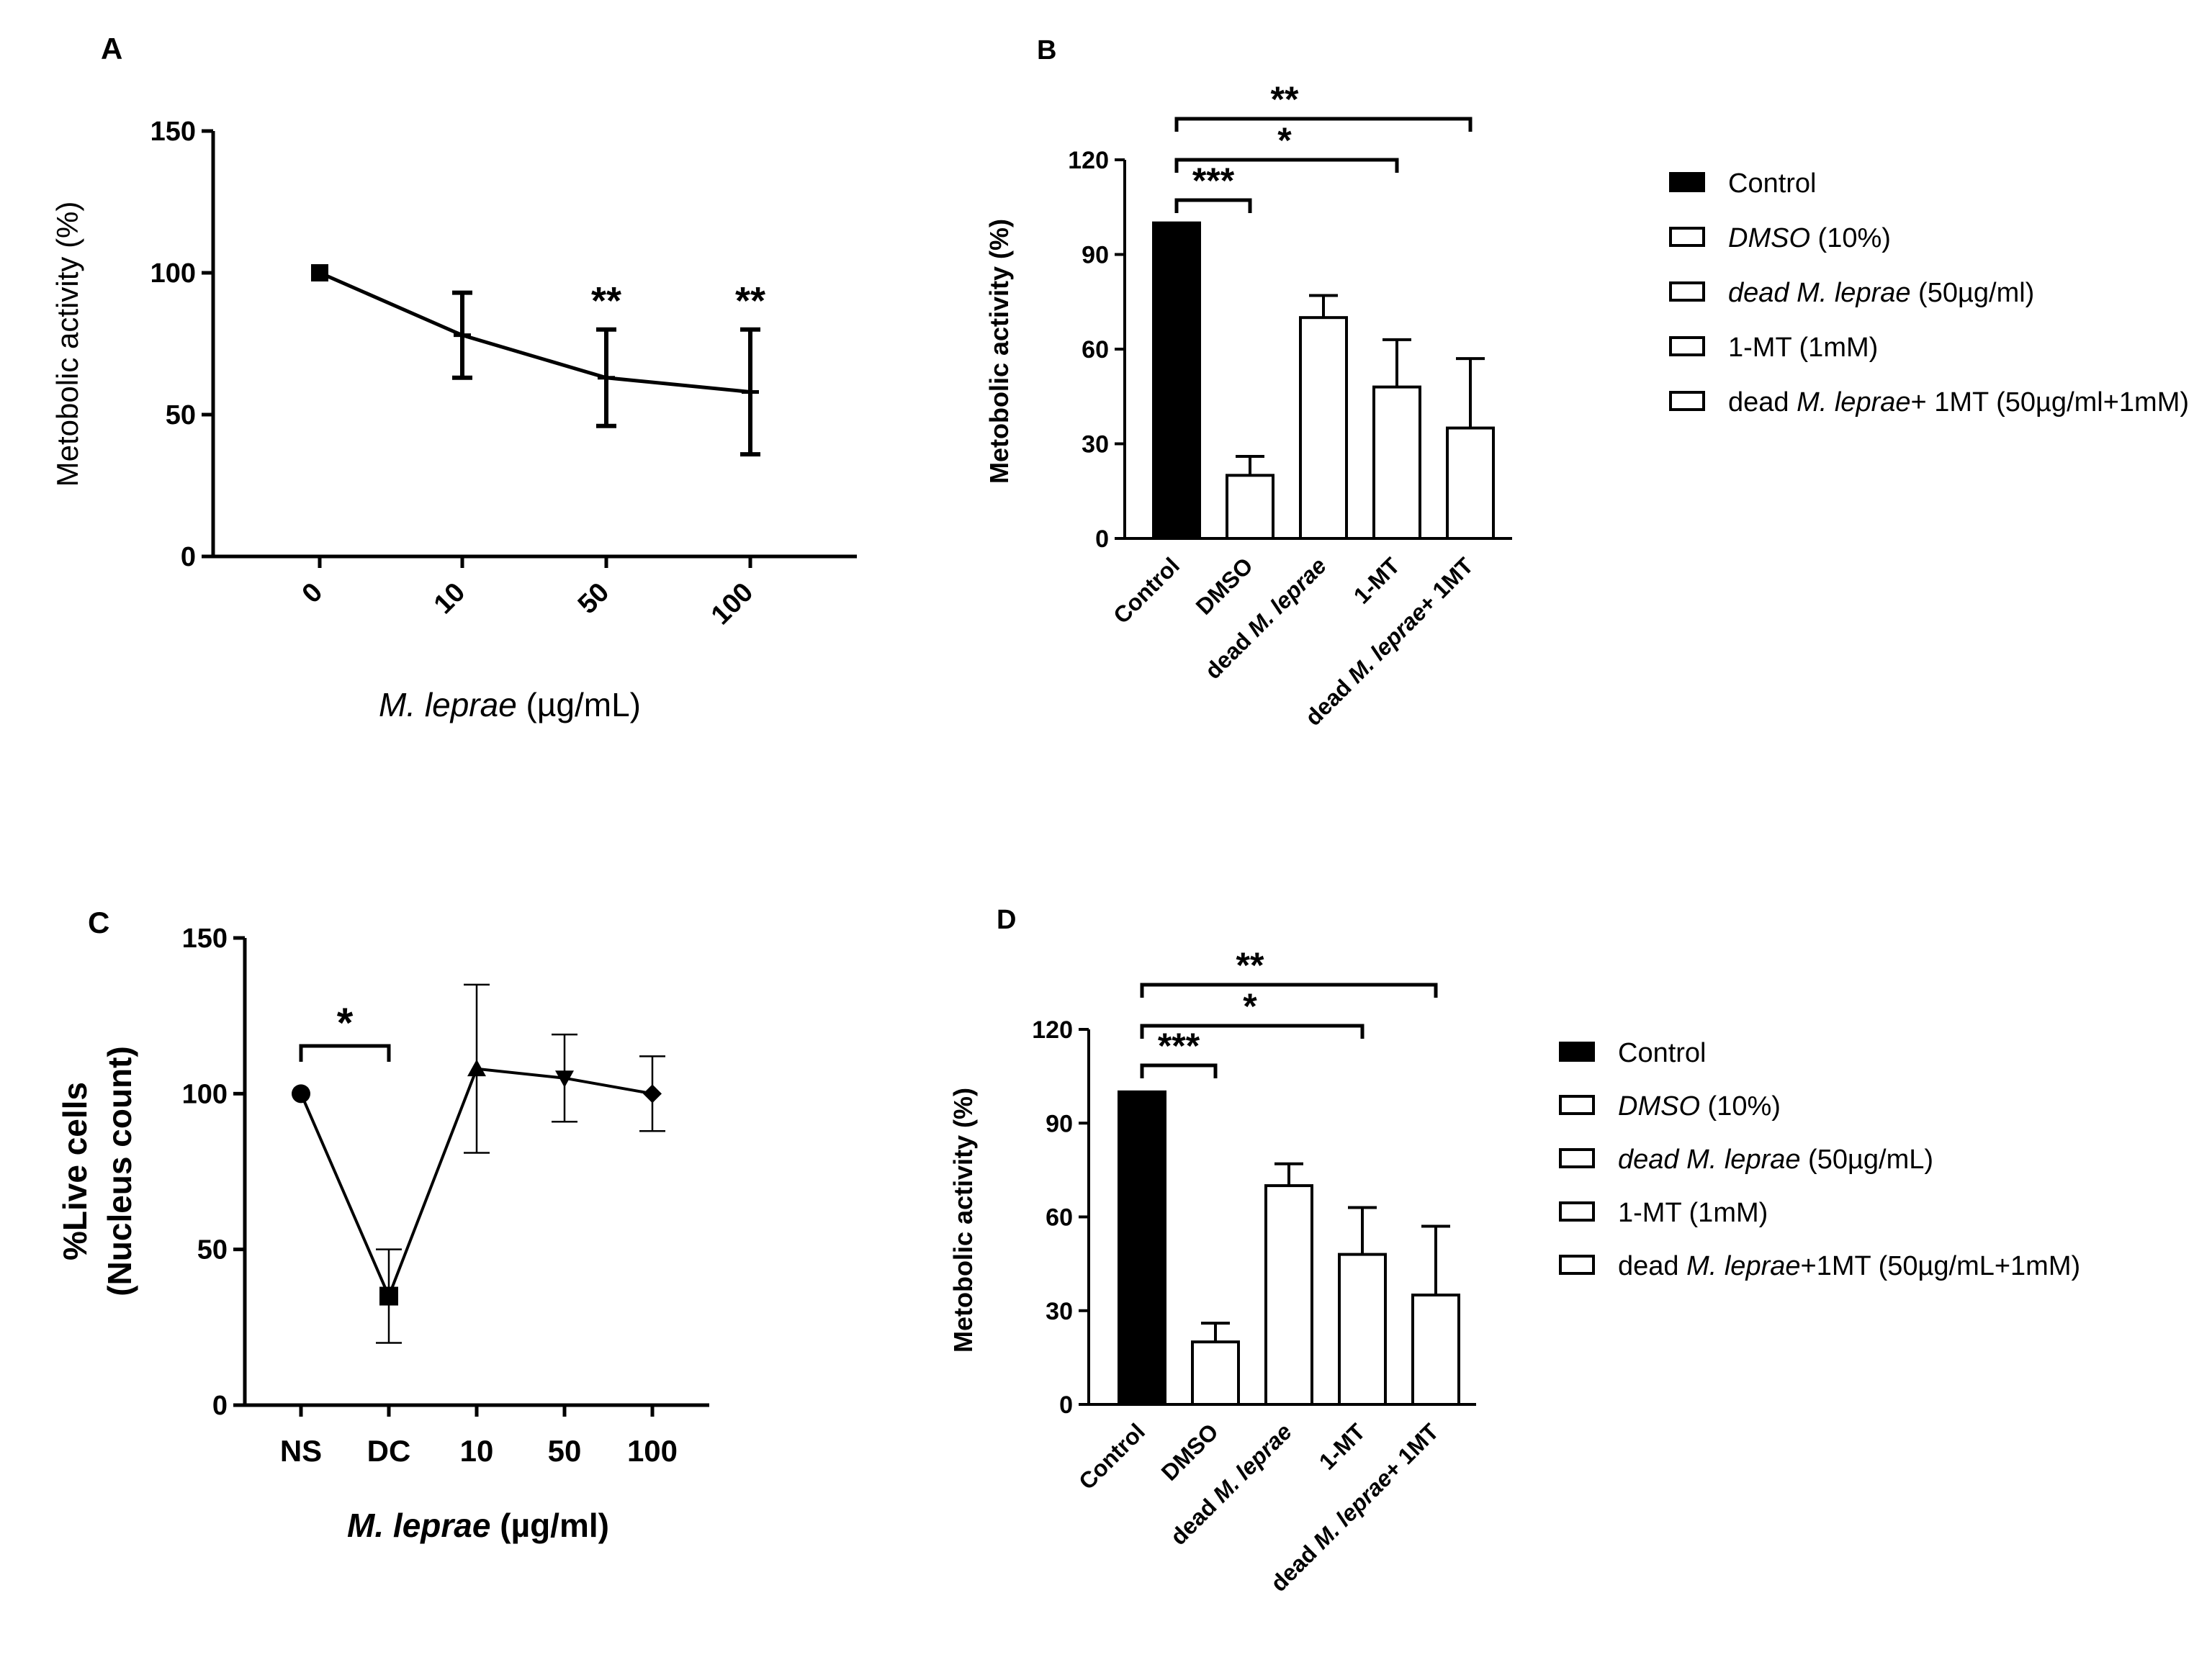  Describe the element at coordinates (1046, 50) in the screenshot. I see `panel-letter-b: B` at that location.